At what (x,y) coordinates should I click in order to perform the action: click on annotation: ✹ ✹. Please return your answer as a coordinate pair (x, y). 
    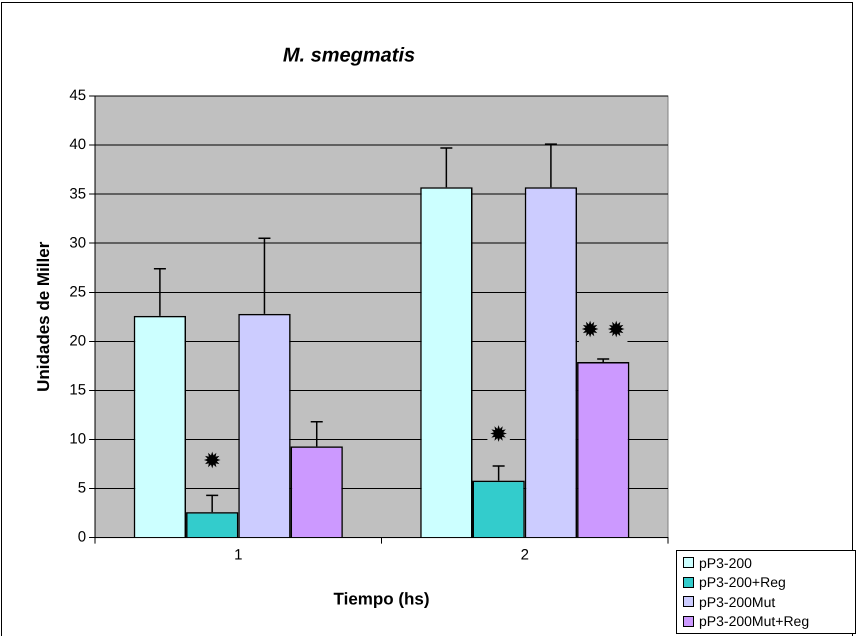
    Looking at the image, I should click on (603, 331).